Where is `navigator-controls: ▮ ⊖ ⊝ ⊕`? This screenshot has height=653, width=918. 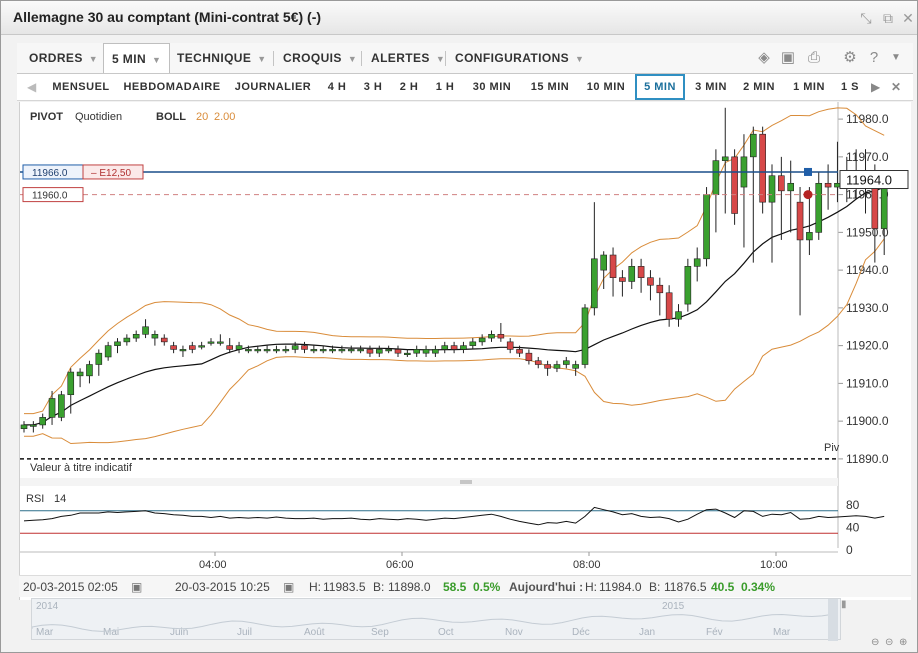
navigator-controls: ▮ ⊖ ⊝ ⊕ is located at coordinates (877, 625).